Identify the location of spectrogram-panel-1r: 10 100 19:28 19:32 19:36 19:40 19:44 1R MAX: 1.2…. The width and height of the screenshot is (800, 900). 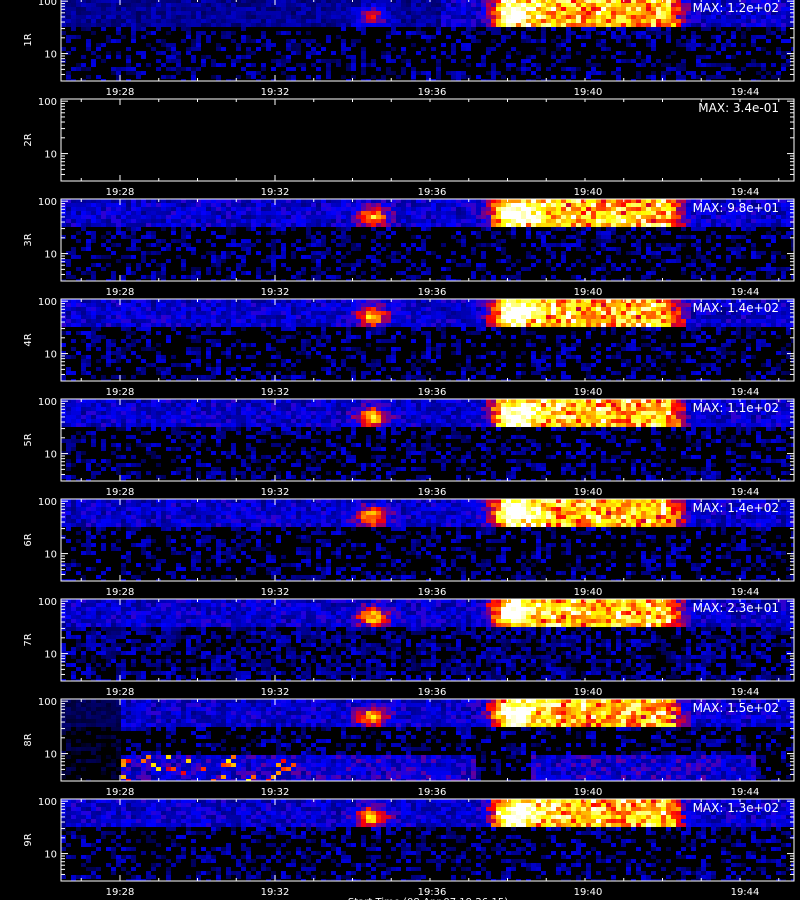
(409, 49).